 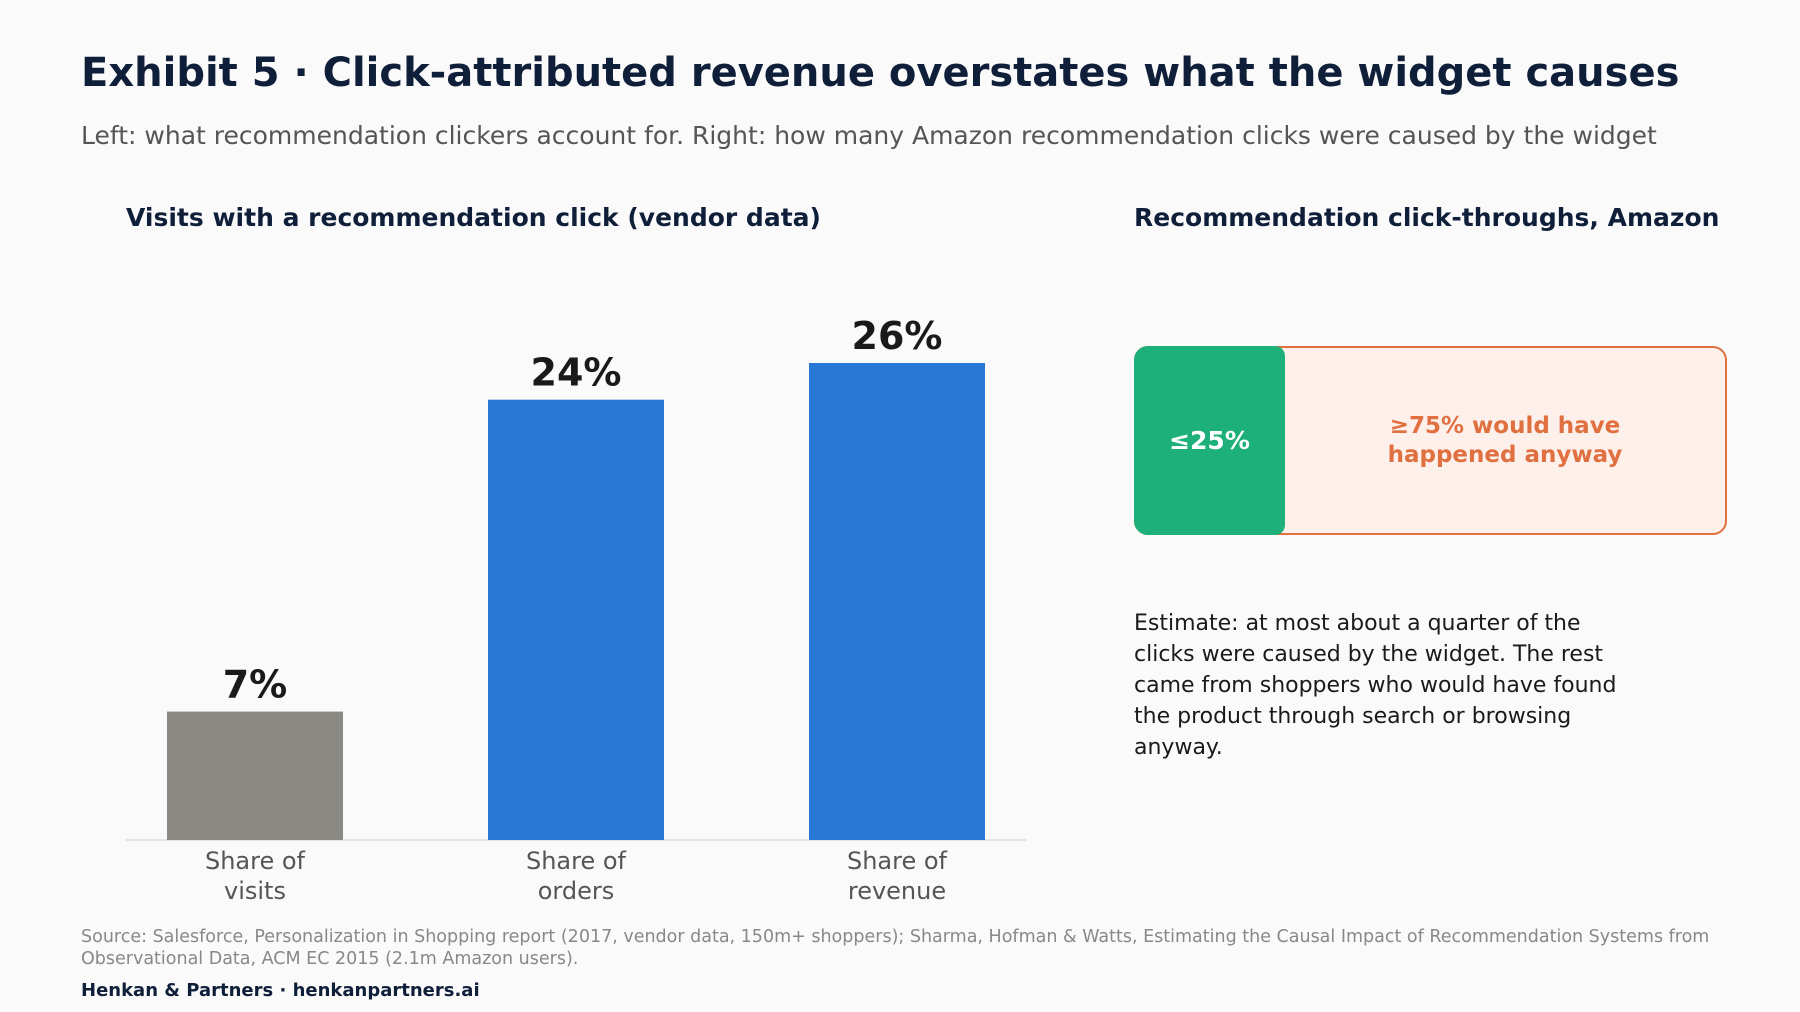 I want to click on x-tick-label: orders, so click(x=576, y=891).